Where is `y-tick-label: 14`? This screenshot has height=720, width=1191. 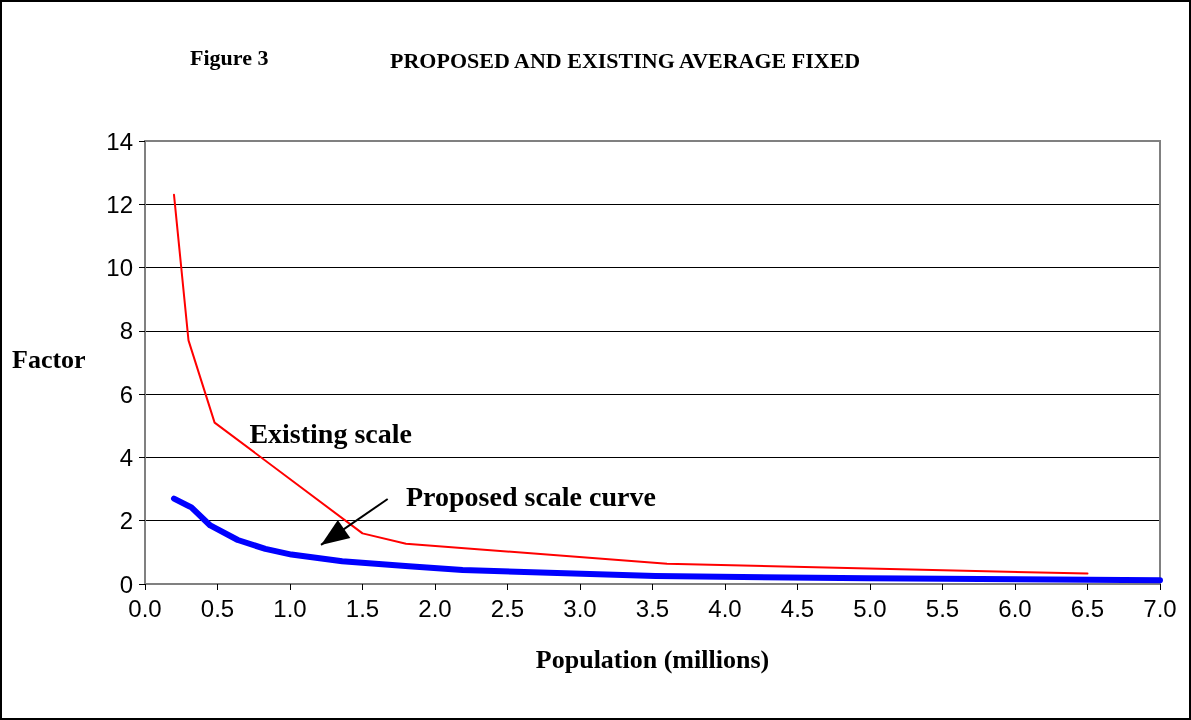 y-tick-label: 14 is located at coordinates (119, 141).